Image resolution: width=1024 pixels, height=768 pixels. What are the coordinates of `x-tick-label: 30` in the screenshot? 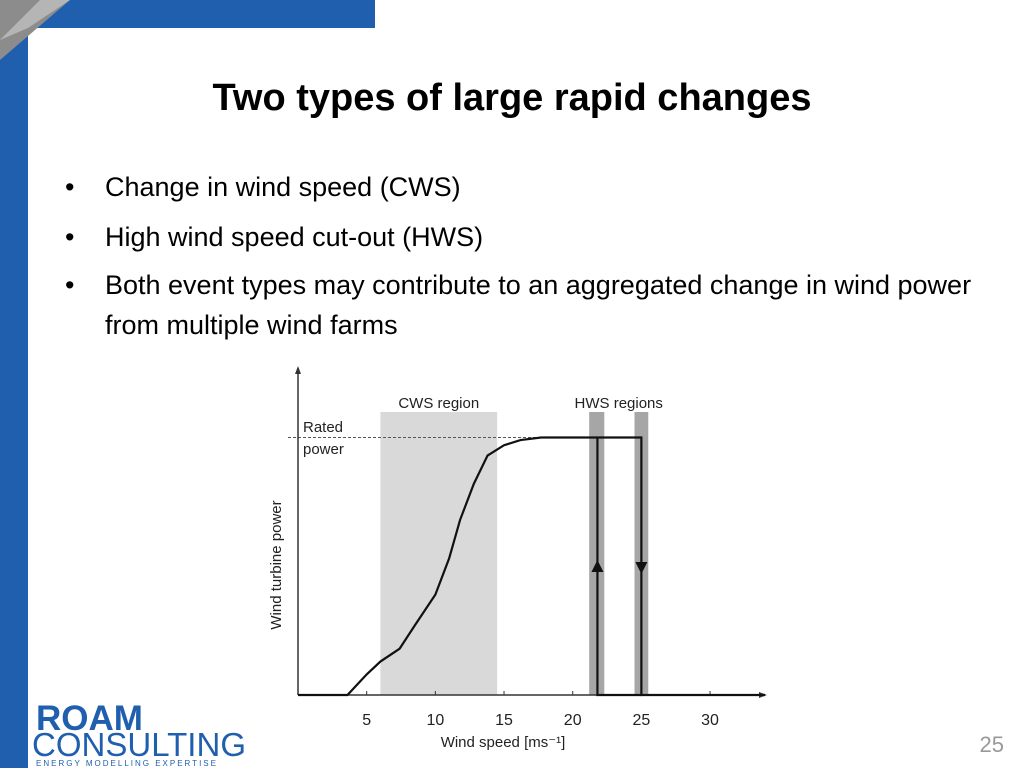 It's located at (710, 720).